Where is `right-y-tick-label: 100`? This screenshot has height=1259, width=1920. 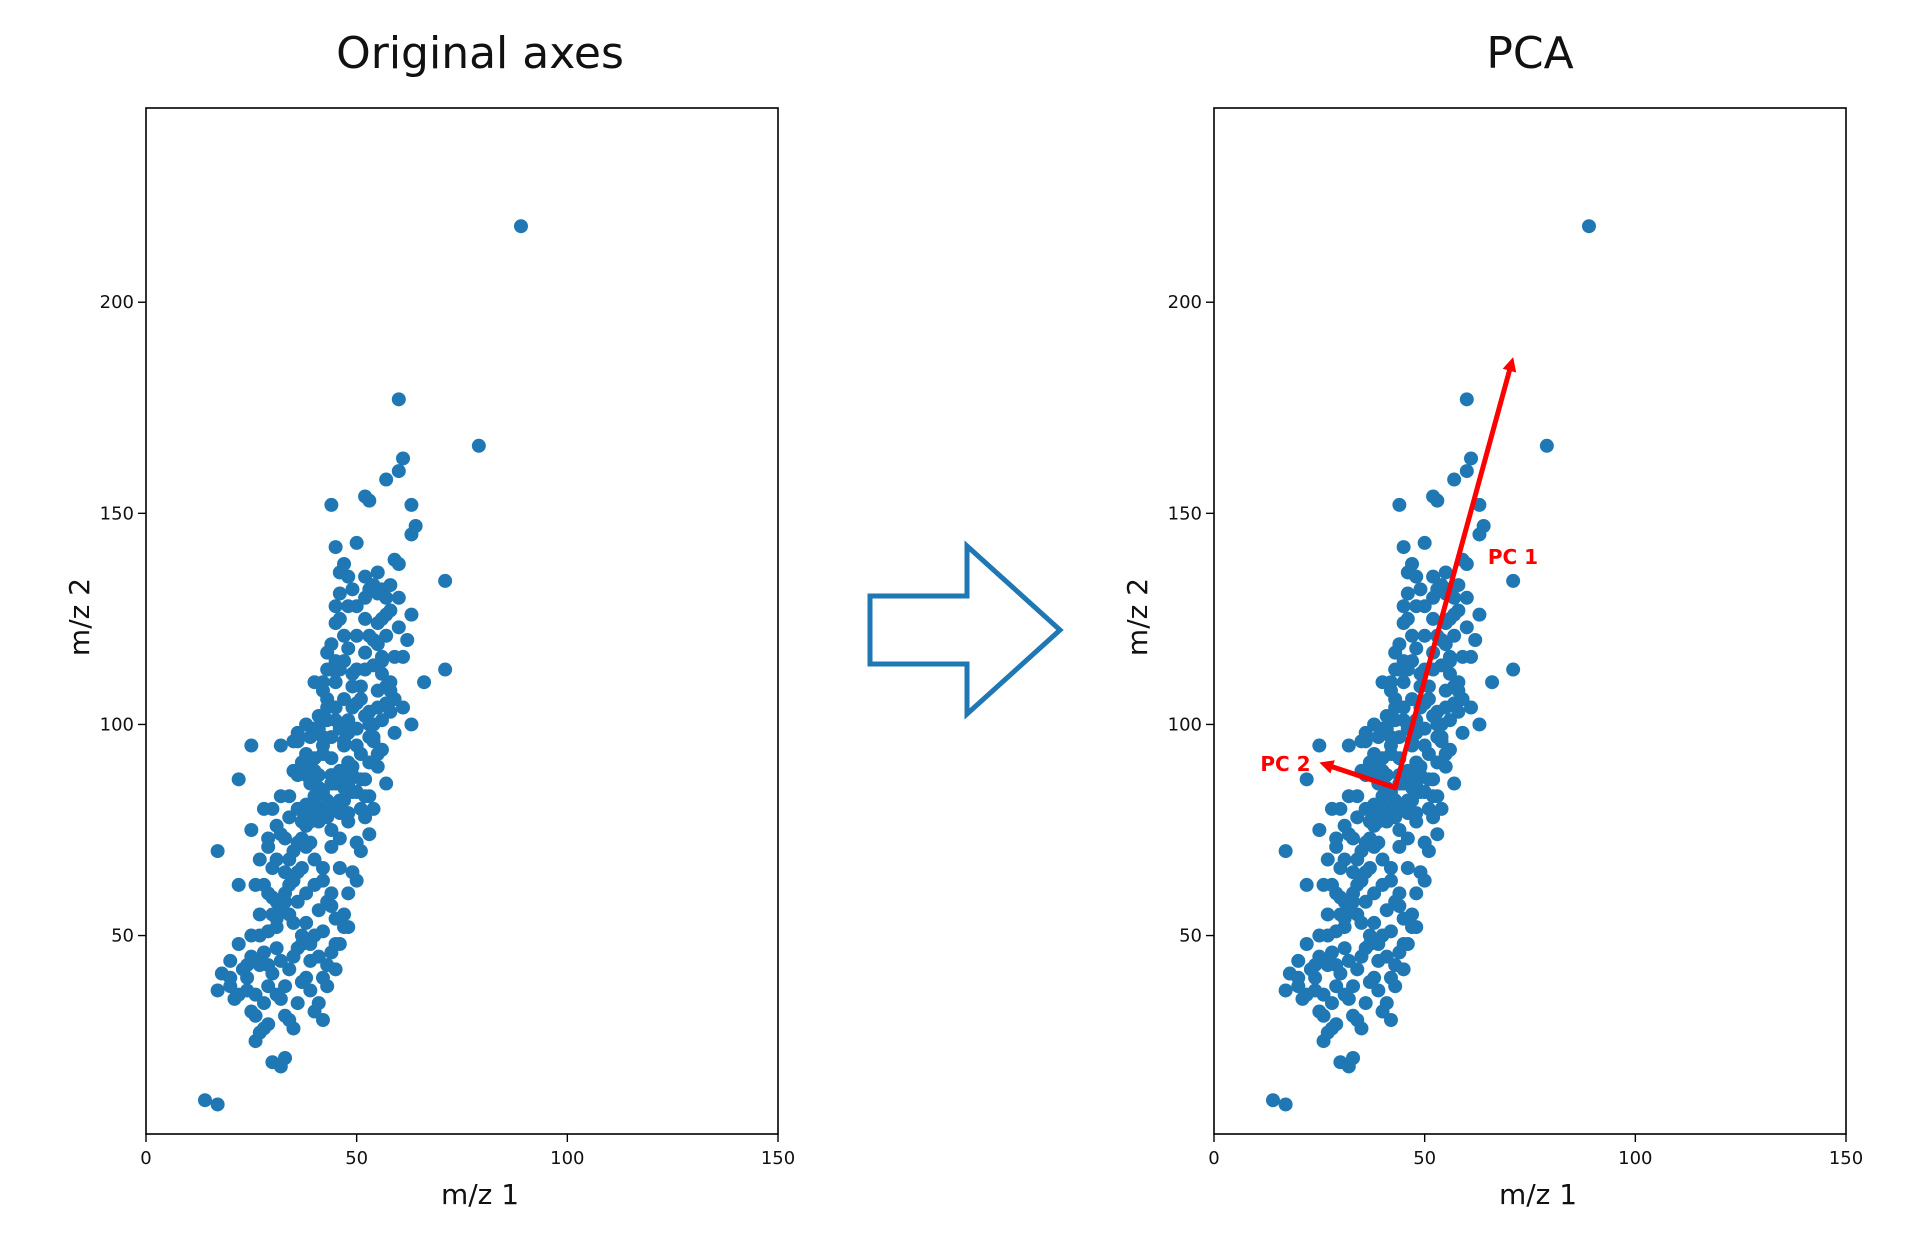 right-y-tick-label: 100 is located at coordinates (1185, 724).